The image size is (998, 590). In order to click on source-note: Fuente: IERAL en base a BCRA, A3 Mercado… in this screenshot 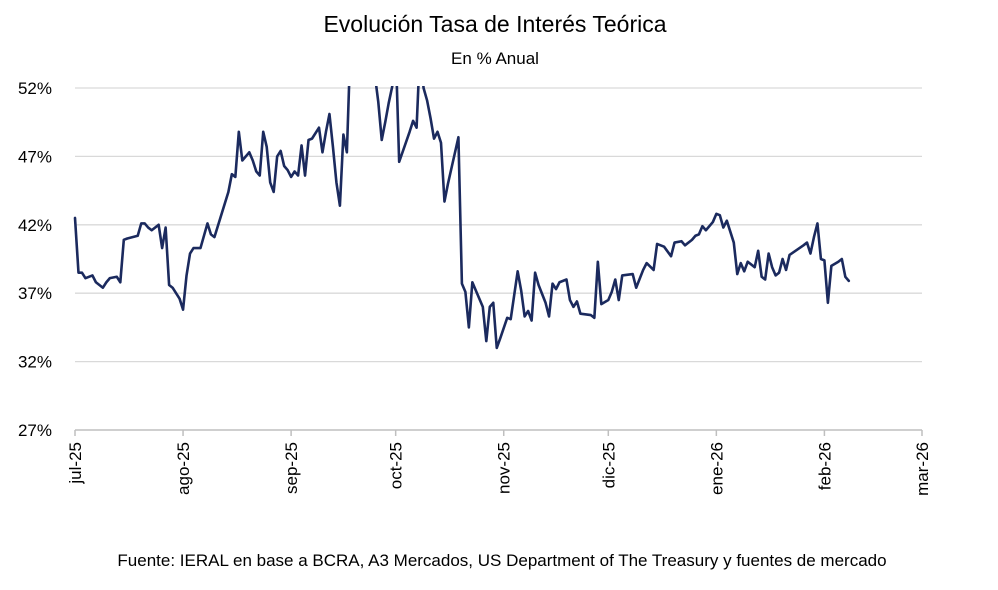, I will do `click(501, 560)`.